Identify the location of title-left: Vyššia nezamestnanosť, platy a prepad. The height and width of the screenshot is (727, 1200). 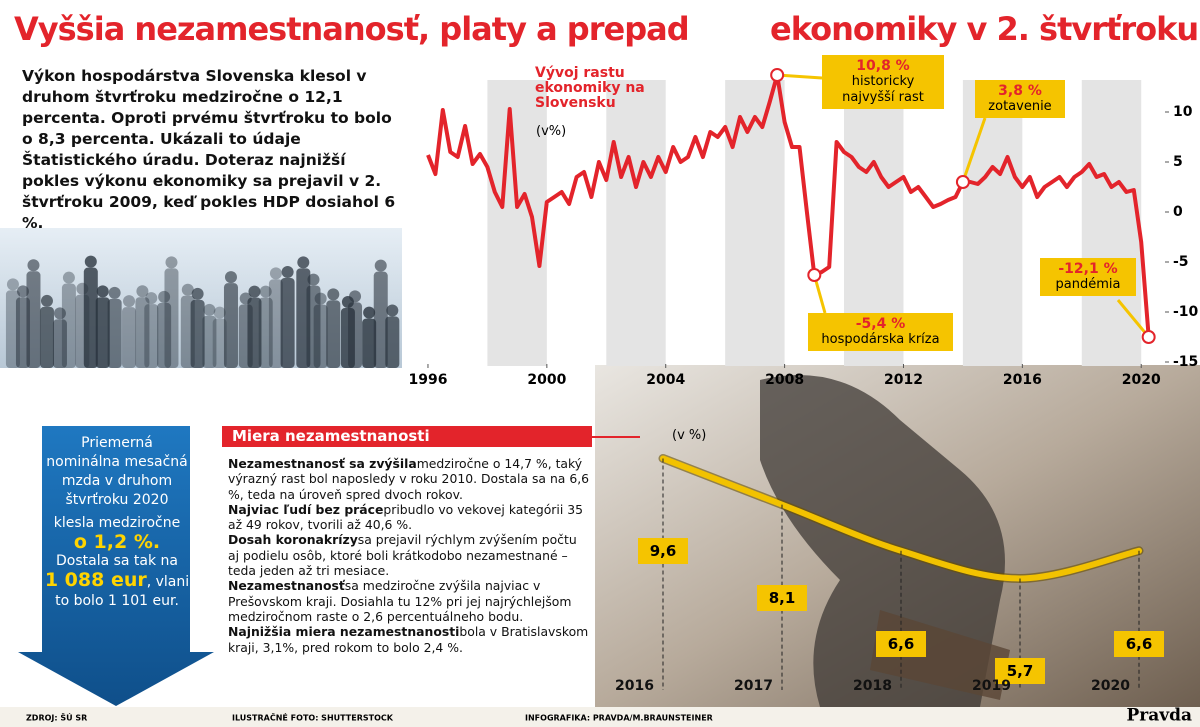
(352, 29).